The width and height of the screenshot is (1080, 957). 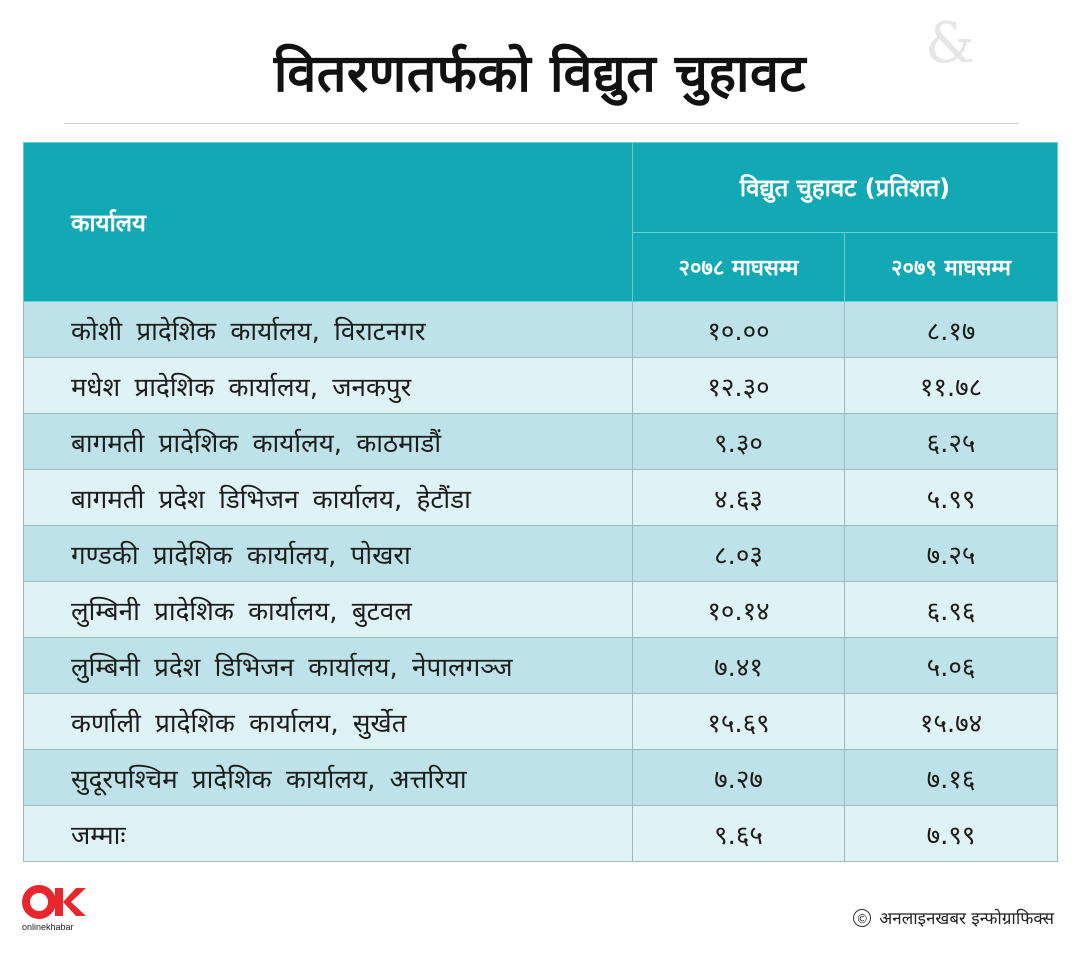 I want to click on leakage-2079: ६.९६, so click(x=951, y=609).